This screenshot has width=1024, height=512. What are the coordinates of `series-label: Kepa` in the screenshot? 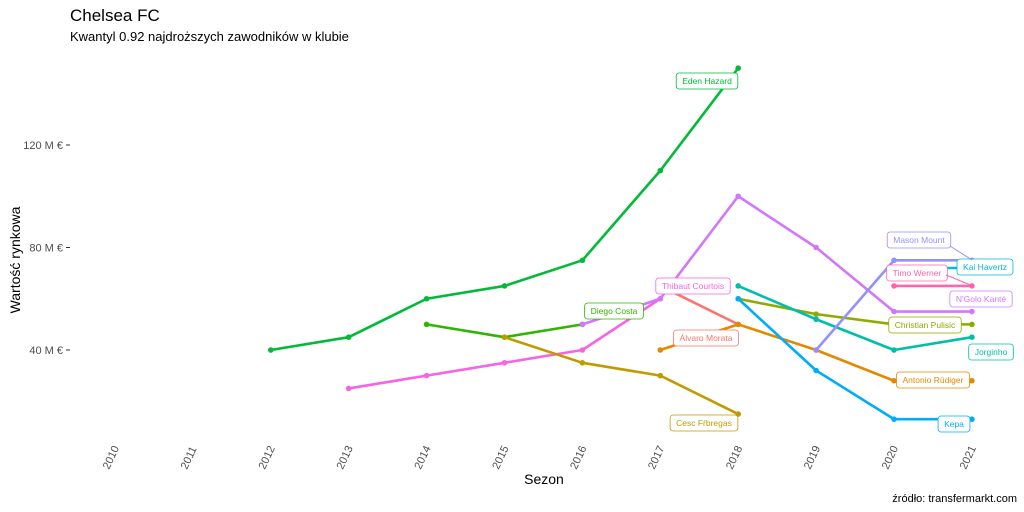 It's located at (954, 424).